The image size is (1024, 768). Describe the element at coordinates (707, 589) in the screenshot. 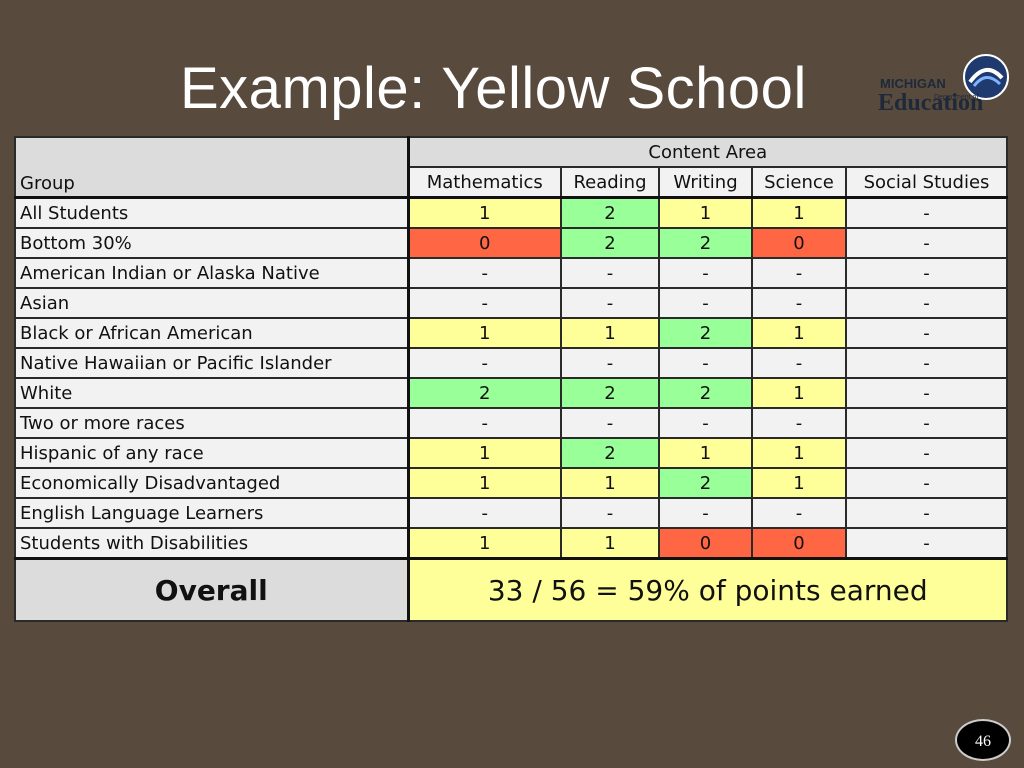

I see `overall-value: 33 / 56 = 59% of points earned` at that location.